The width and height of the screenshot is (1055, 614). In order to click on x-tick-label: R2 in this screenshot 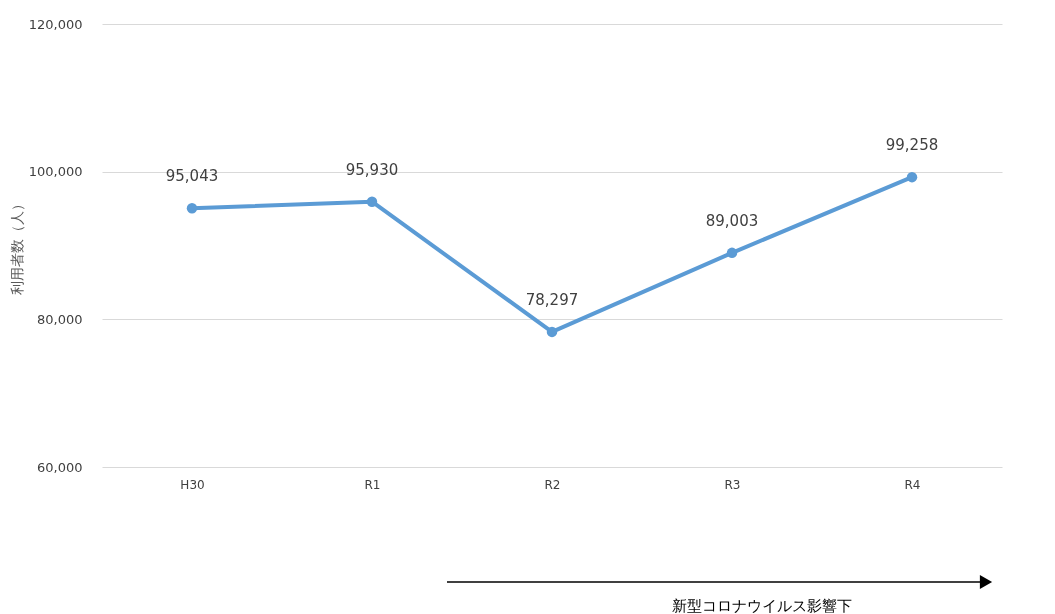, I will do `click(552, 484)`.